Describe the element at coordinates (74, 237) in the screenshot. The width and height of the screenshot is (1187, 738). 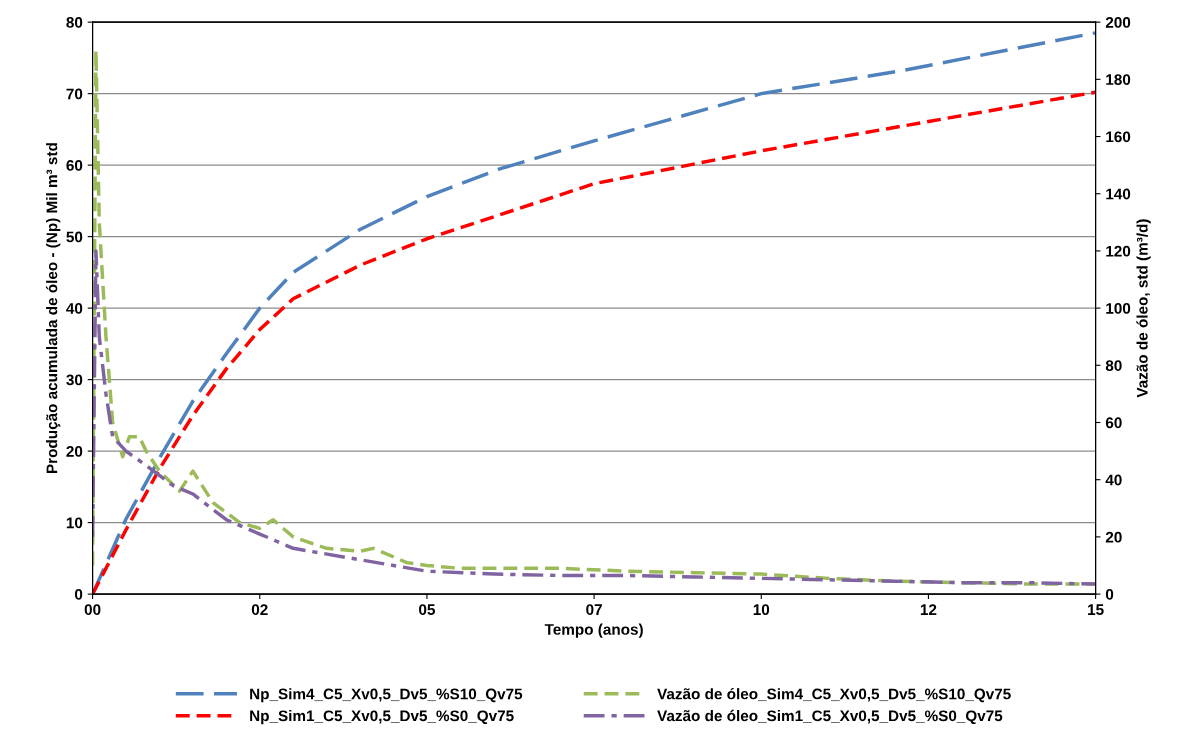
I see `y-tick-label: 50` at that location.